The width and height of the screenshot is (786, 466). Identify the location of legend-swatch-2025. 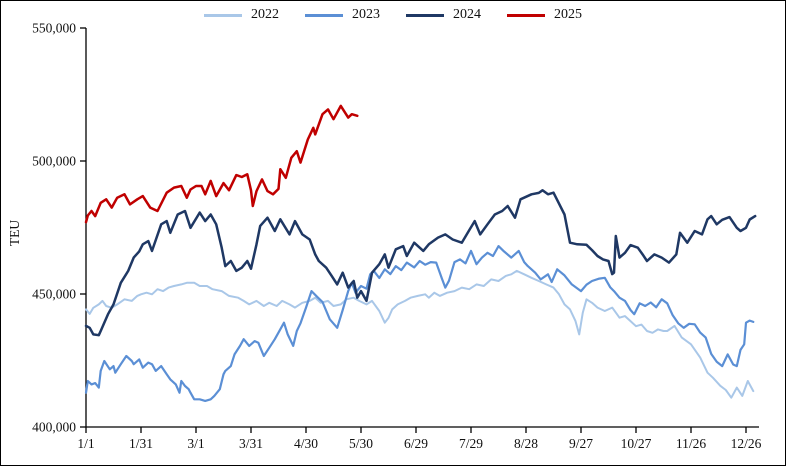
(526, 15).